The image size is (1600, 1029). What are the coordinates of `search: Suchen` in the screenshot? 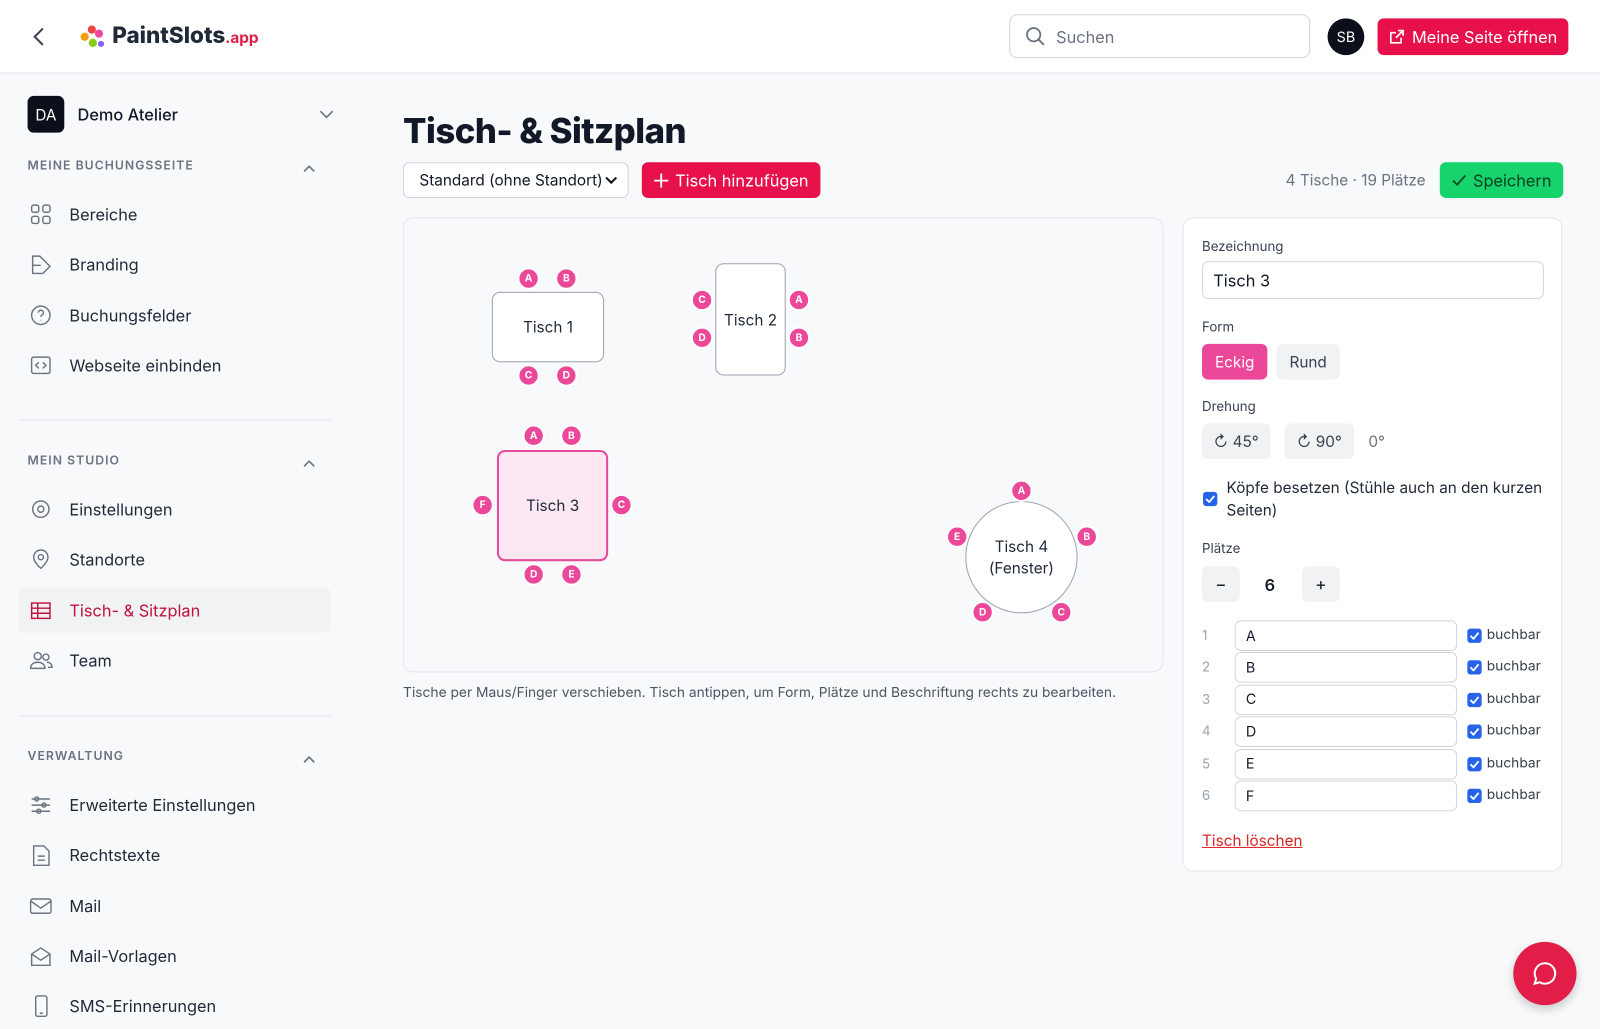 It's located at (1160, 36).